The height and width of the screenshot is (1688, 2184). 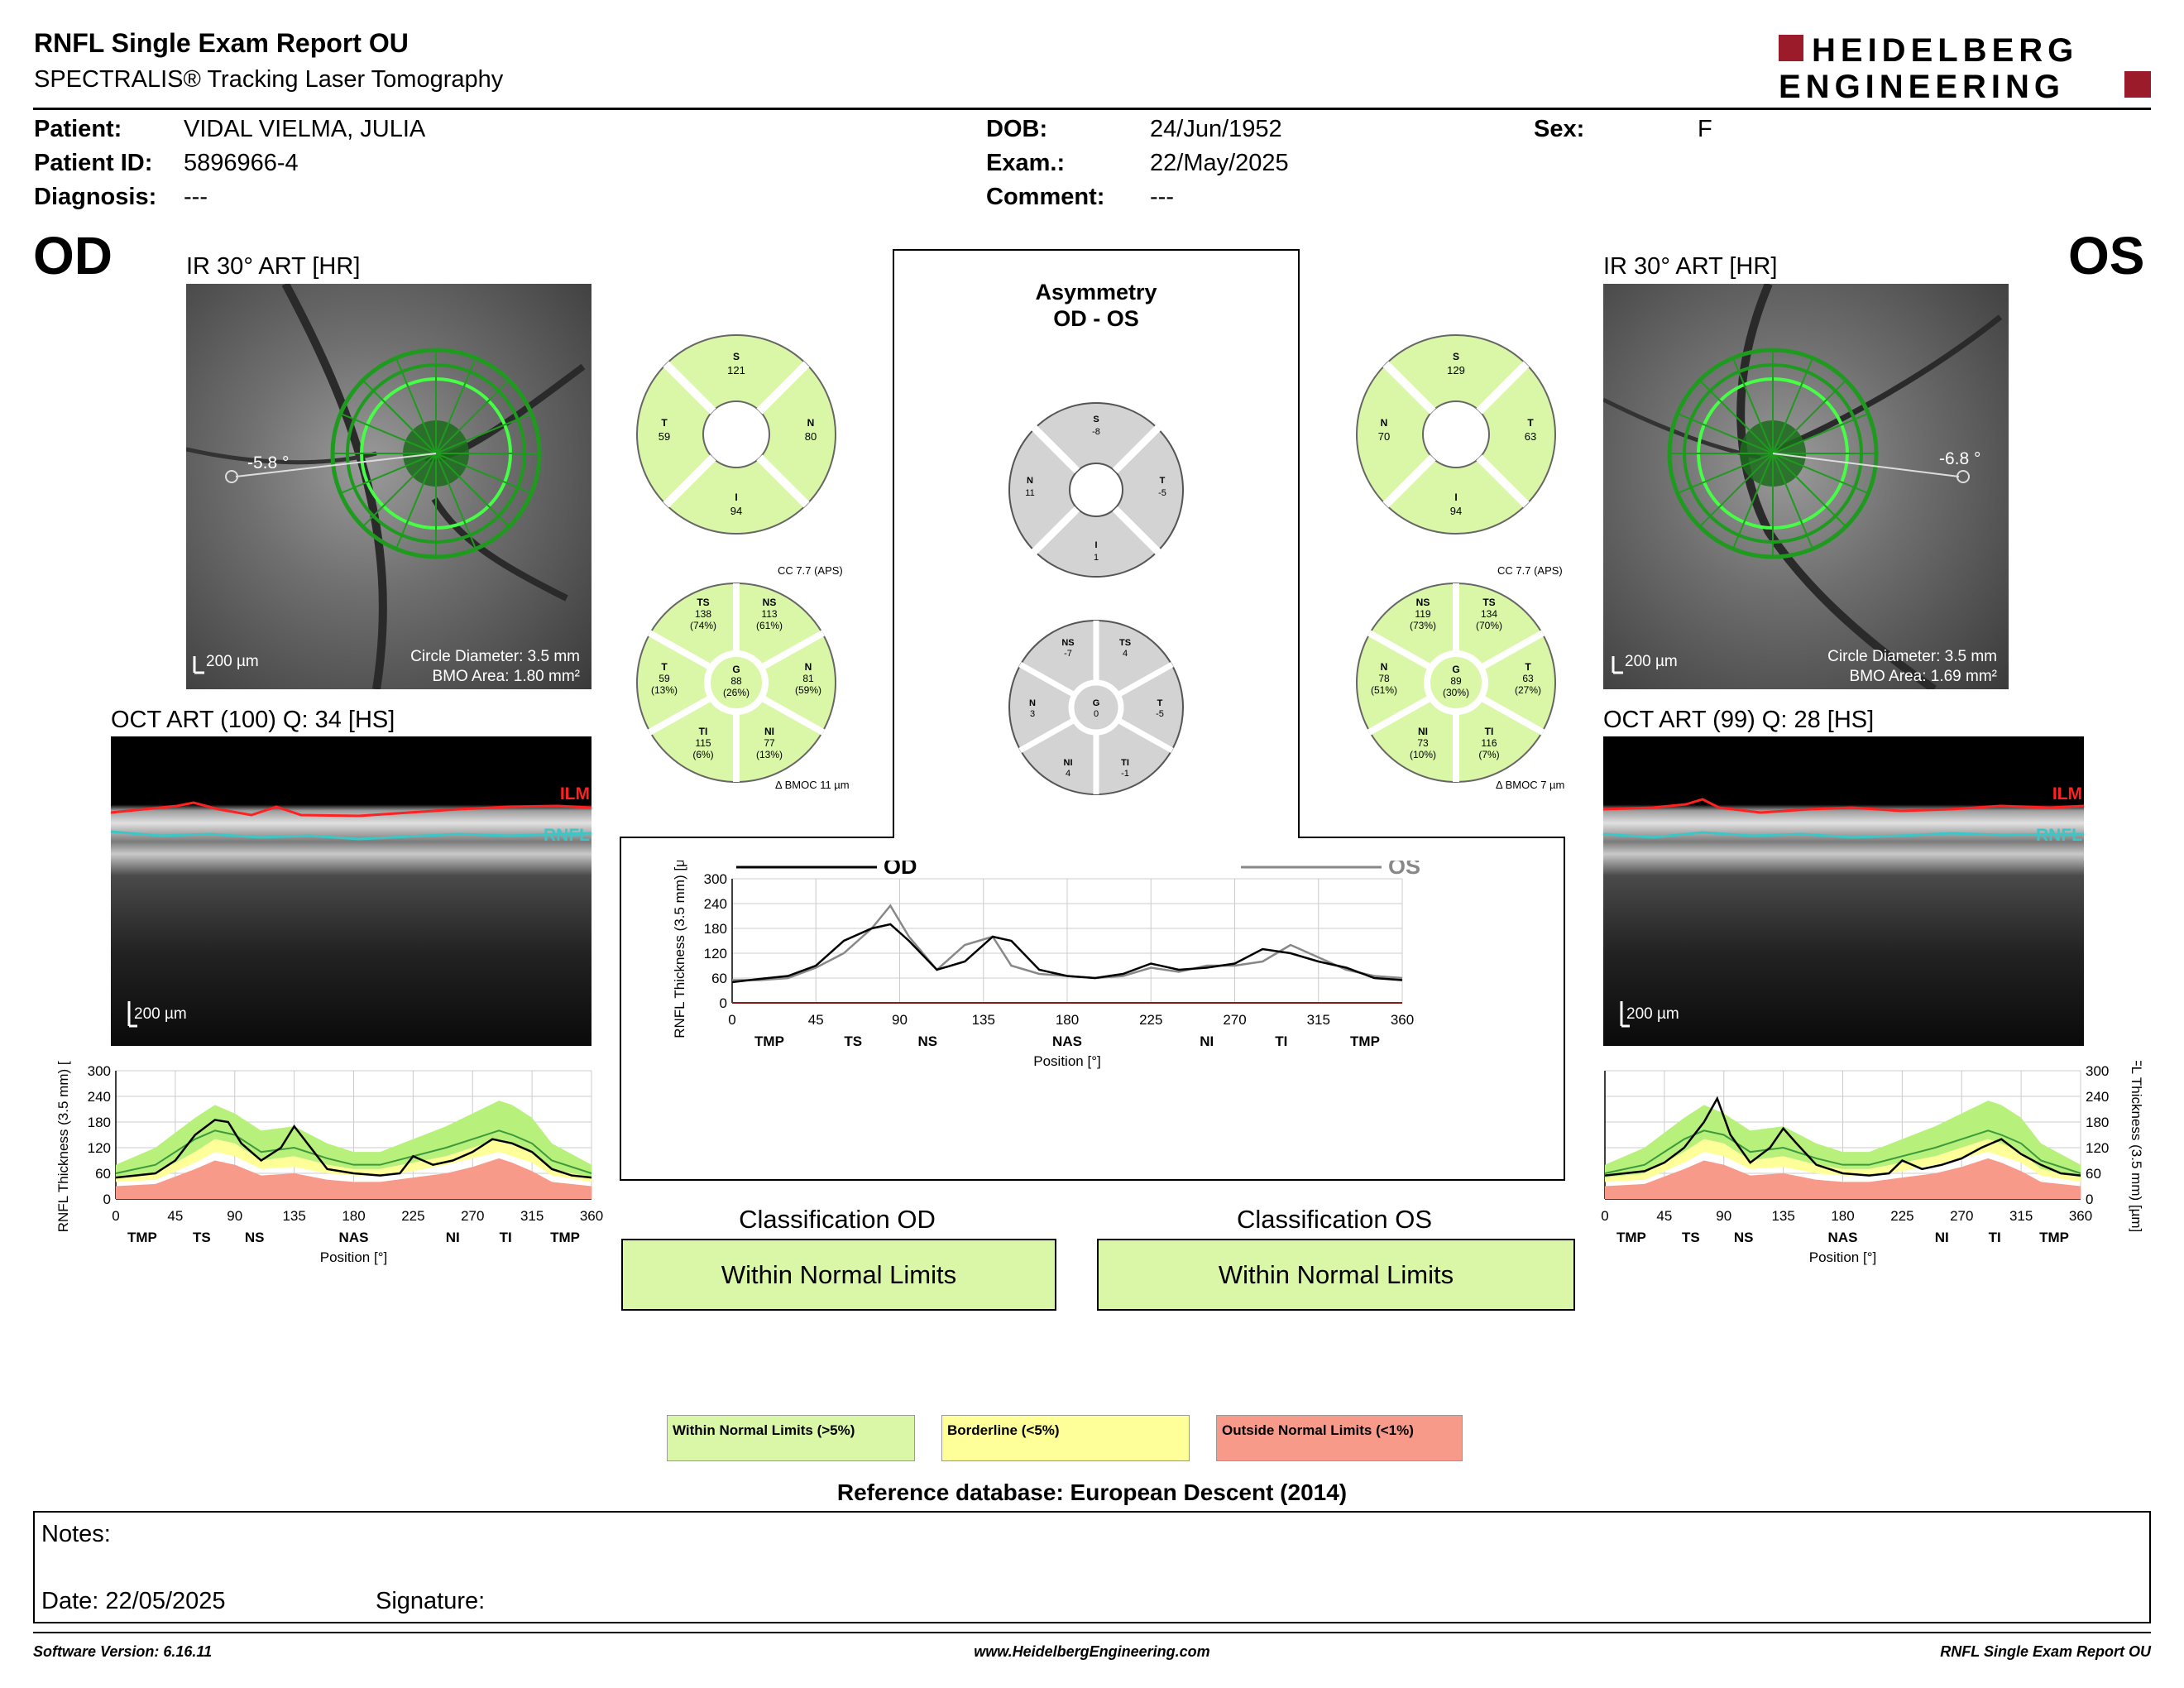 I want to click on svg-text: T, so click(x=1160, y=703).